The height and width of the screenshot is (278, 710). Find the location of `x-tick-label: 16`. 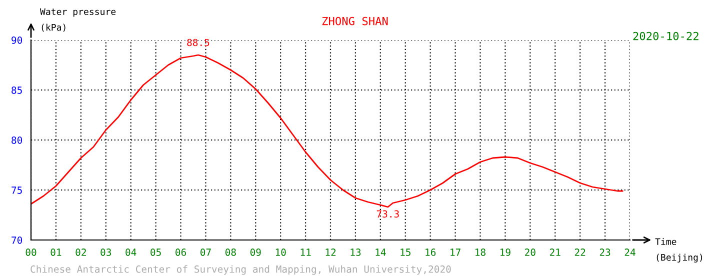

x-tick-label: 16 is located at coordinates (431, 252).